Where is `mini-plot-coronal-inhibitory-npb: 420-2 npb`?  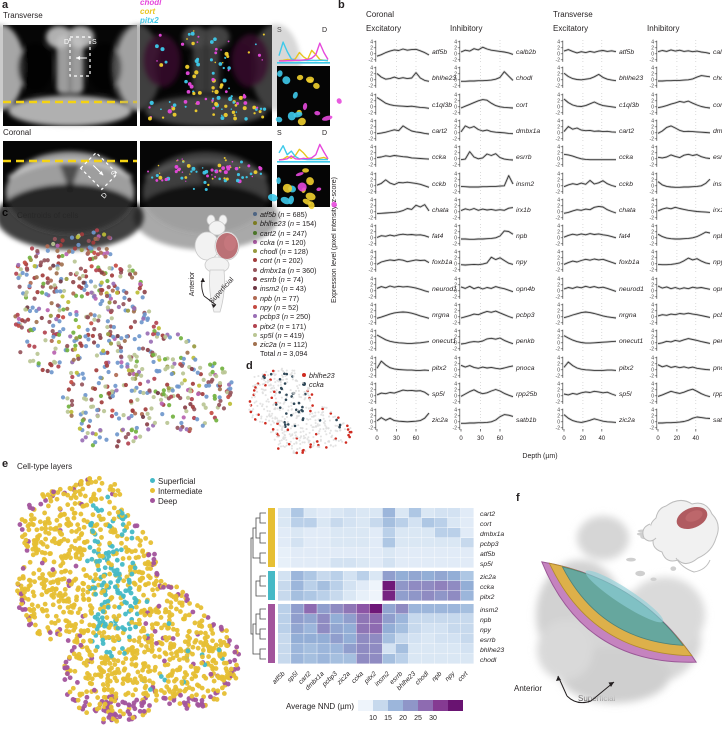 mini-plot-coronal-inhibitory-npb: 420-2 npb is located at coordinates (490, 236).